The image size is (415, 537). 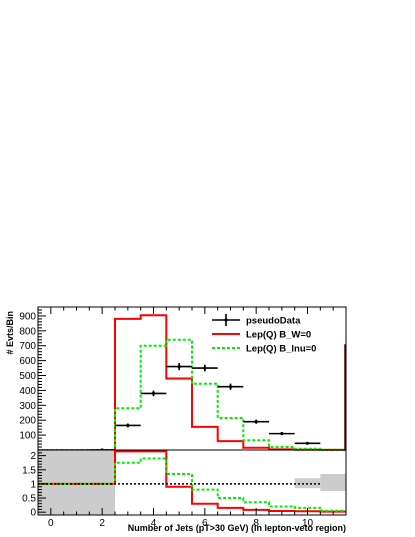 I want to click on y-tick-label: 400, so click(x=27, y=391).